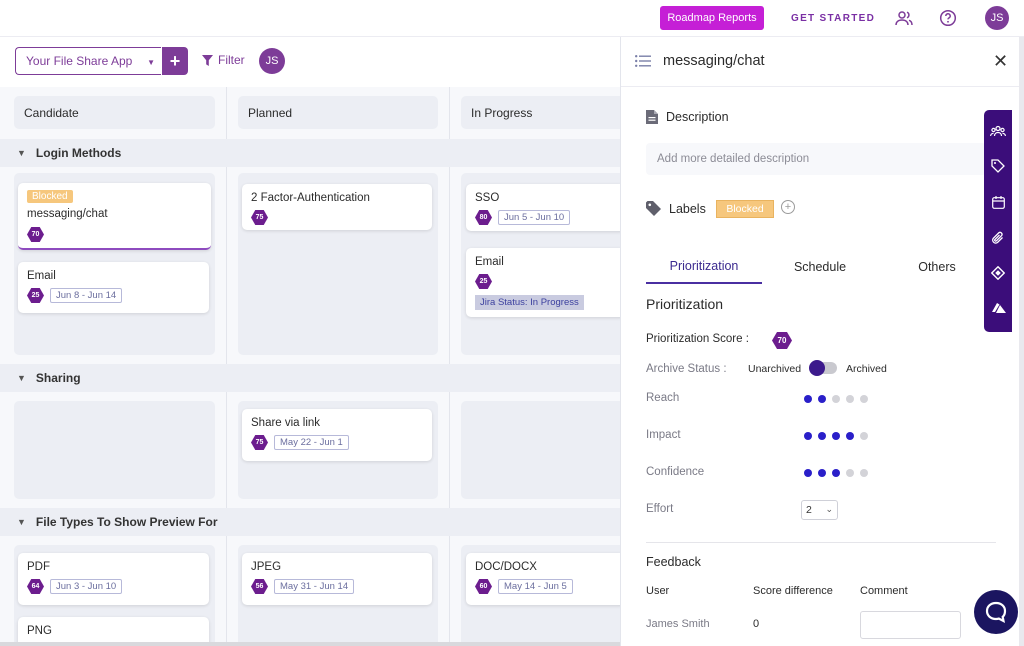  I want to click on chat-launcher-button, so click(996, 612).